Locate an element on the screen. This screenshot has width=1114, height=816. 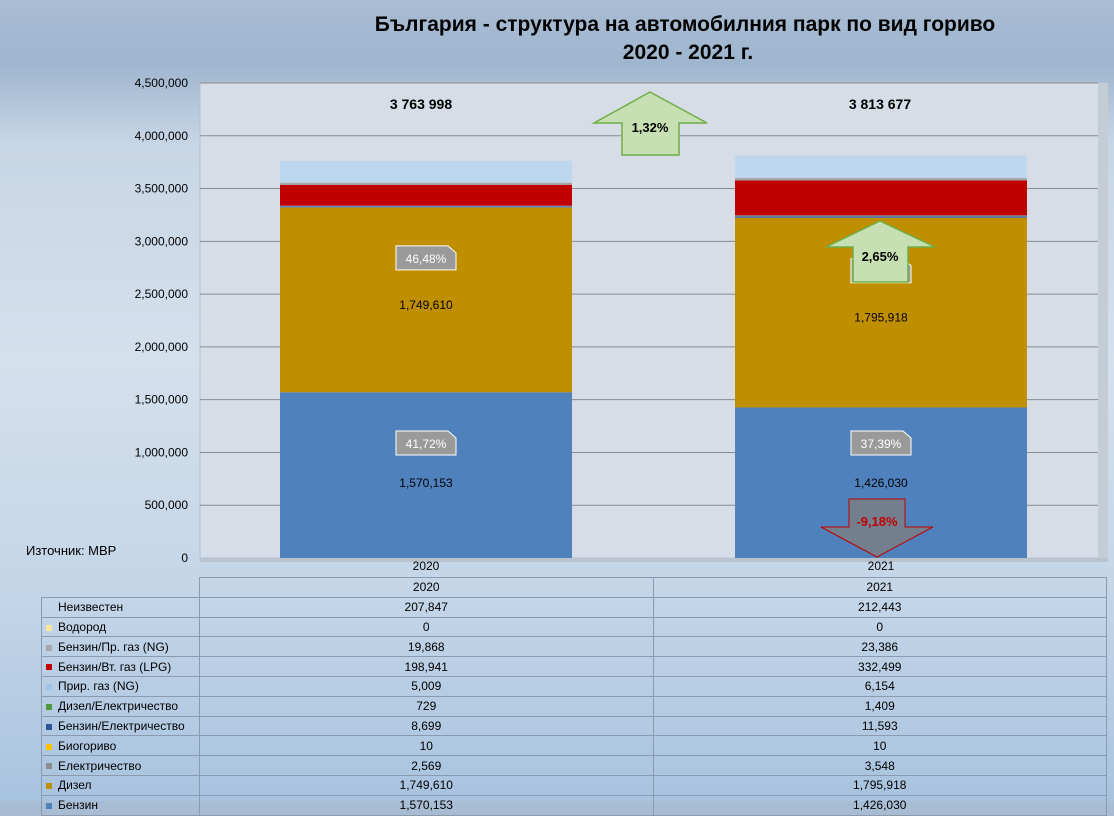
table-value-cell: 2,569 is located at coordinates (427, 766).